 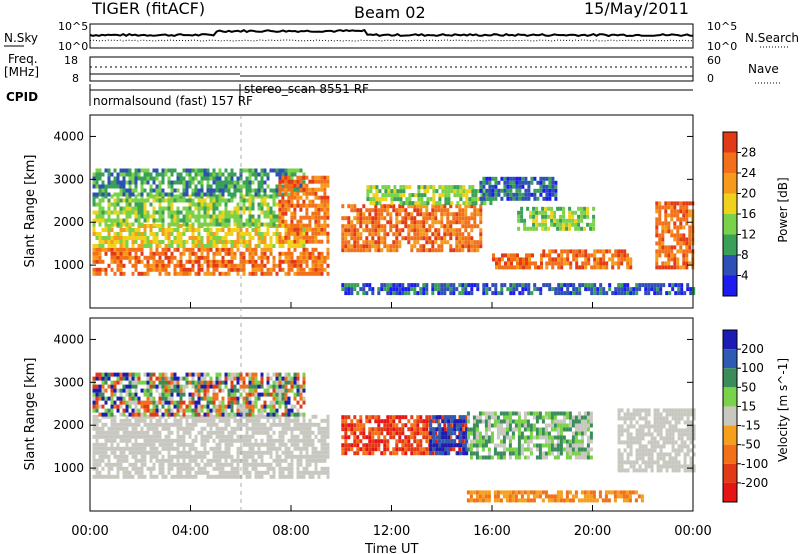 I want to click on nave-axis-bottom: 0, so click(x=710, y=78).